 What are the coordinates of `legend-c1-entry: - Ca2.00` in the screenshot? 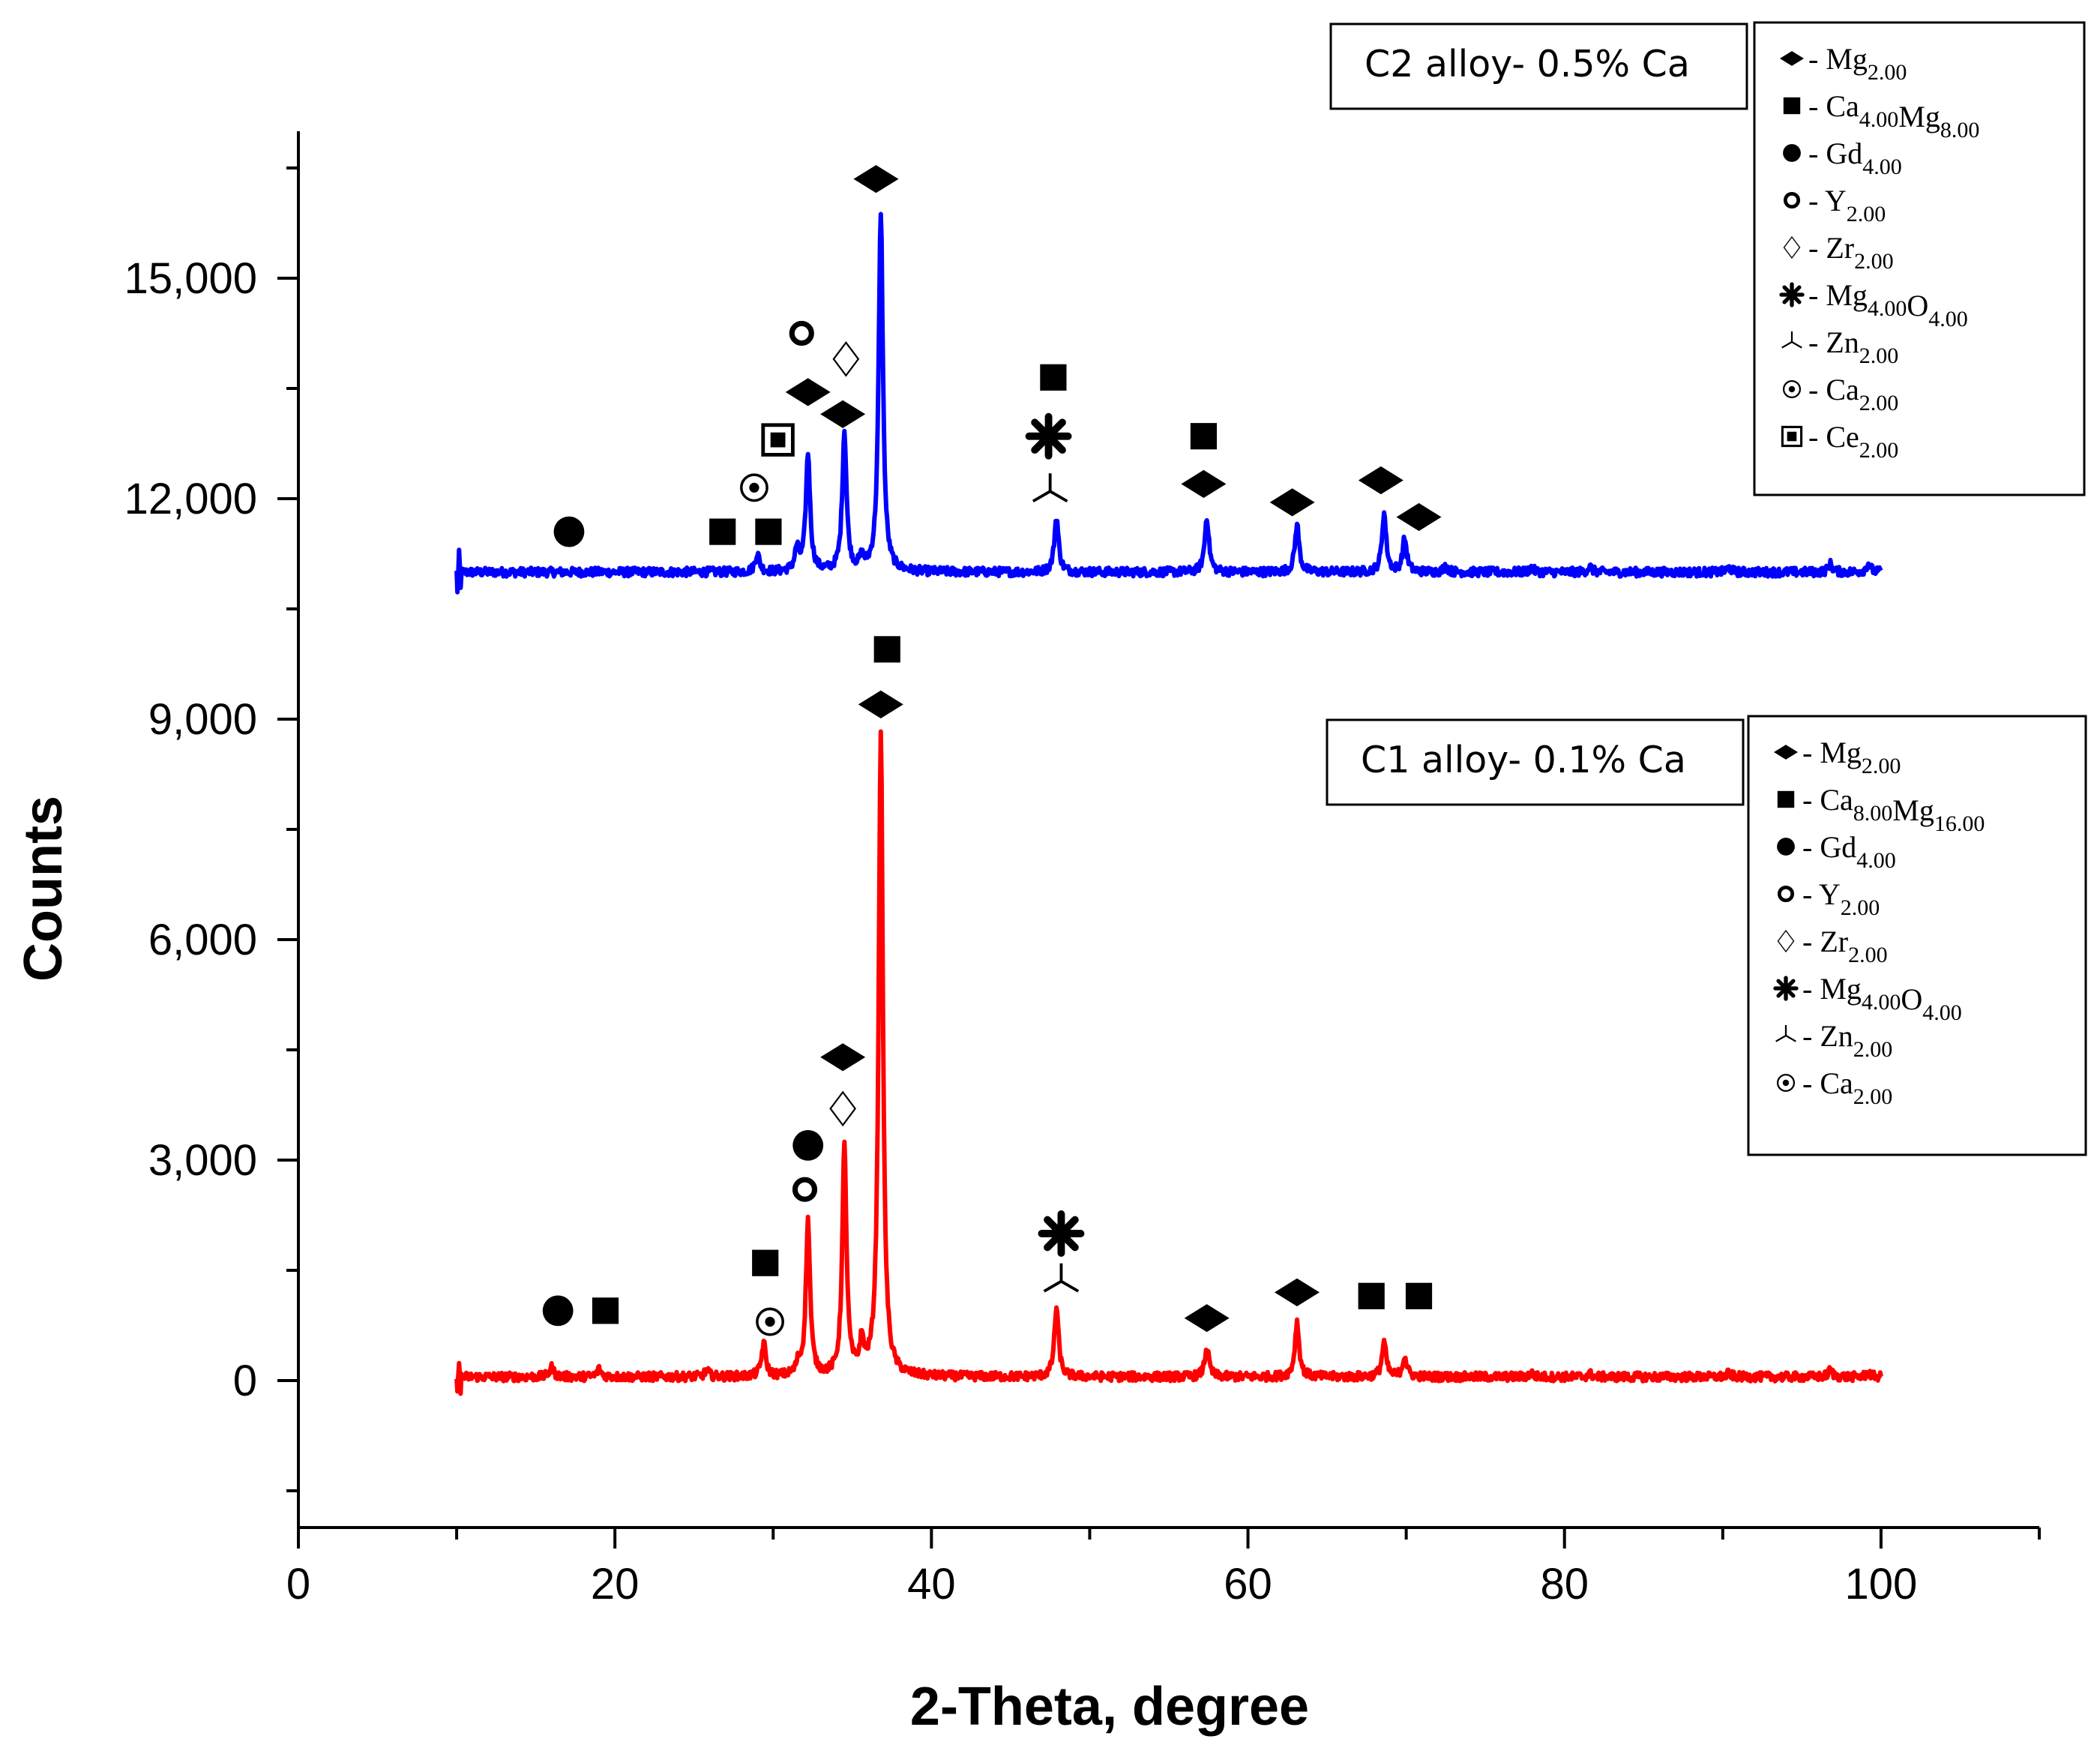 It's located at (1847, 1087).